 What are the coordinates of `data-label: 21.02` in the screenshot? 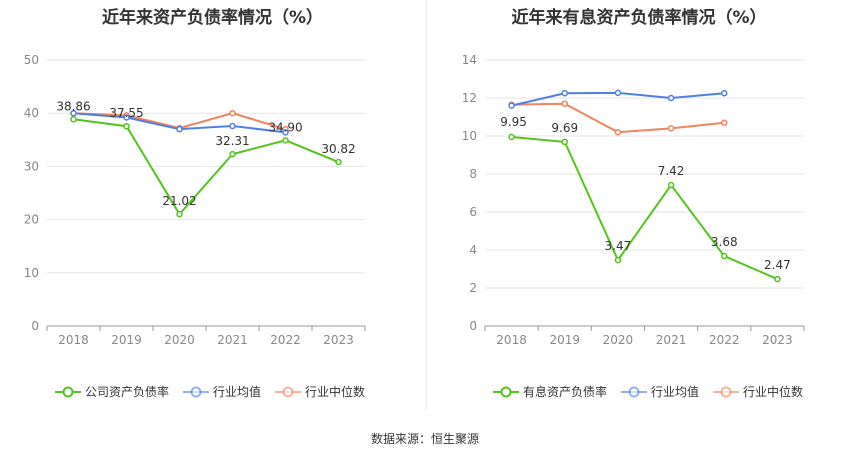 It's located at (179, 201).